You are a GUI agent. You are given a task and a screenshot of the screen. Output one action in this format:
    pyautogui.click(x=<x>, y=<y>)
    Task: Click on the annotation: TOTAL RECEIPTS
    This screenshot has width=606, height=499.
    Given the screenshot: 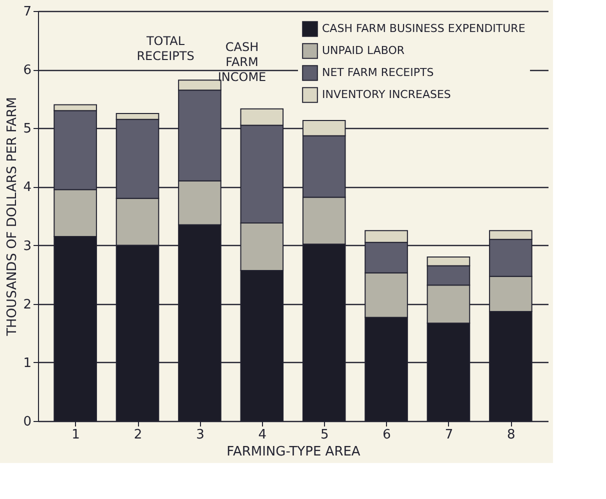 What is the action you would take?
    pyautogui.click(x=165, y=48)
    